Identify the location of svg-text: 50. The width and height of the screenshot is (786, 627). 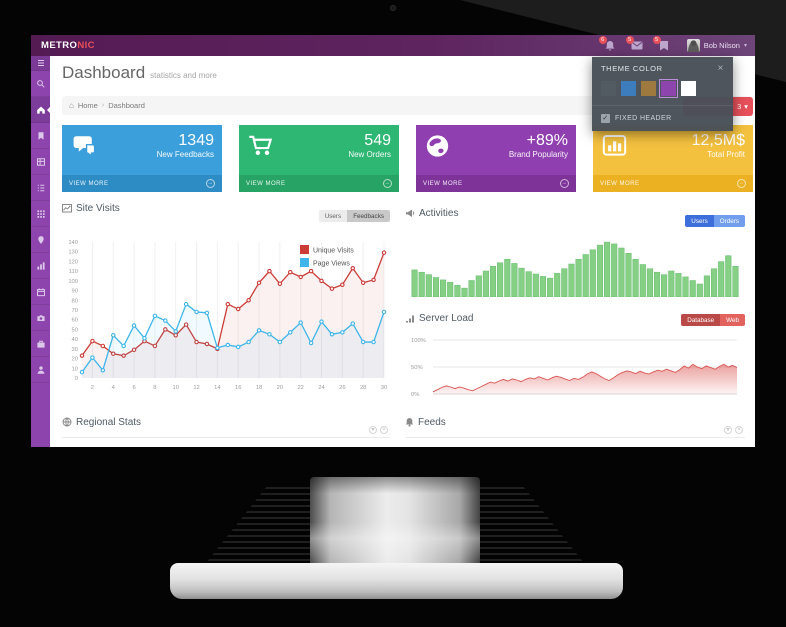
(75, 330).